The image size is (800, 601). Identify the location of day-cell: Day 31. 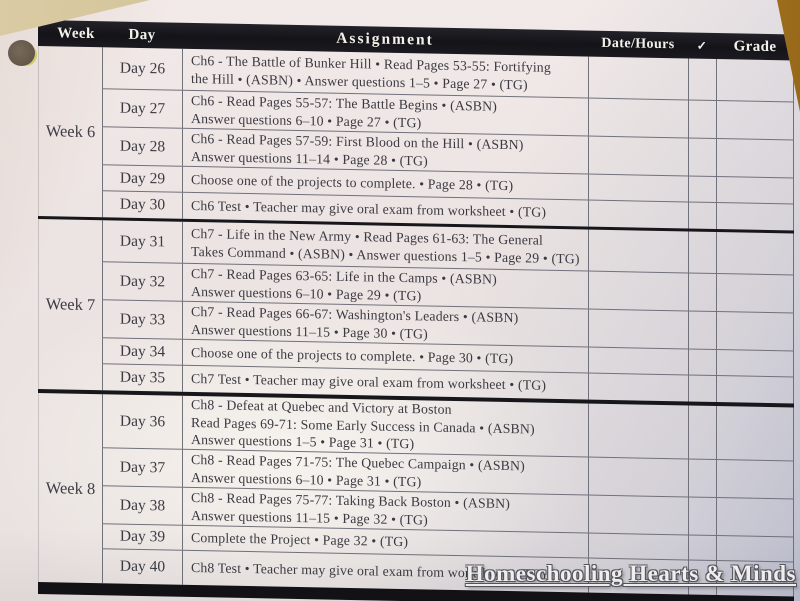
(142, 242).